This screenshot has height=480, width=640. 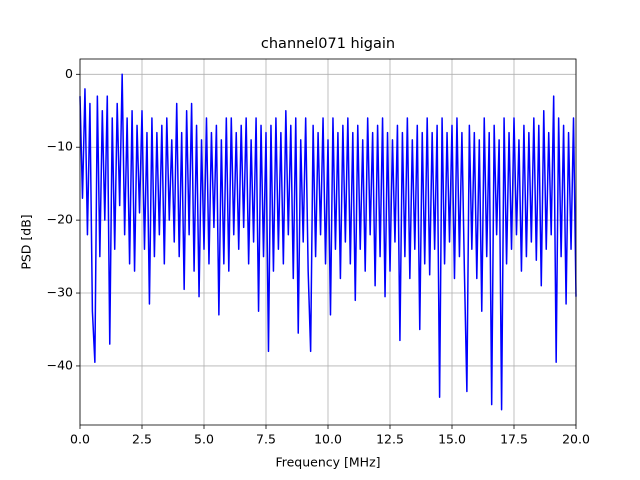 What do you see at coordinates (452, 439) in the screenshot?
I see `x-tick-label: 15.0` at bounding box center [452, 439].